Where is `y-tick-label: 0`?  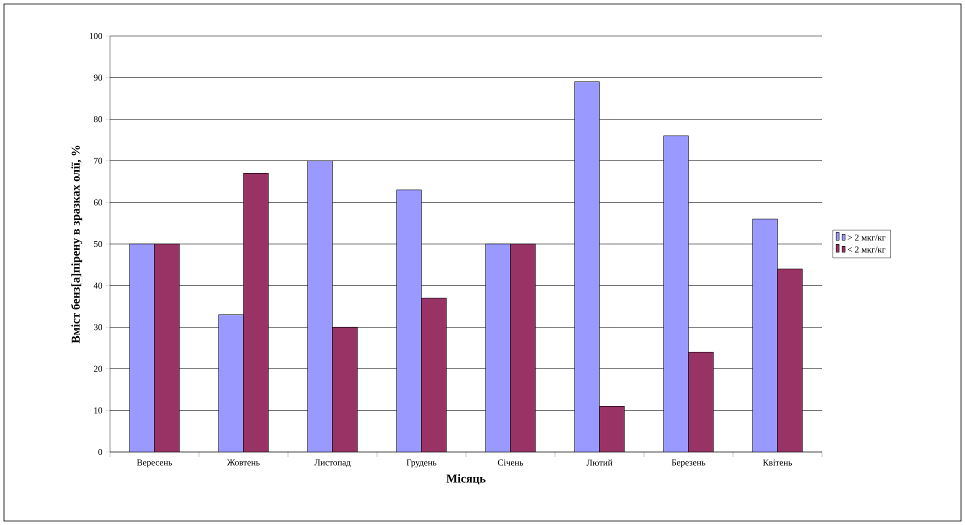 y-tick-label: 0 is located at coordinates (100, 452).